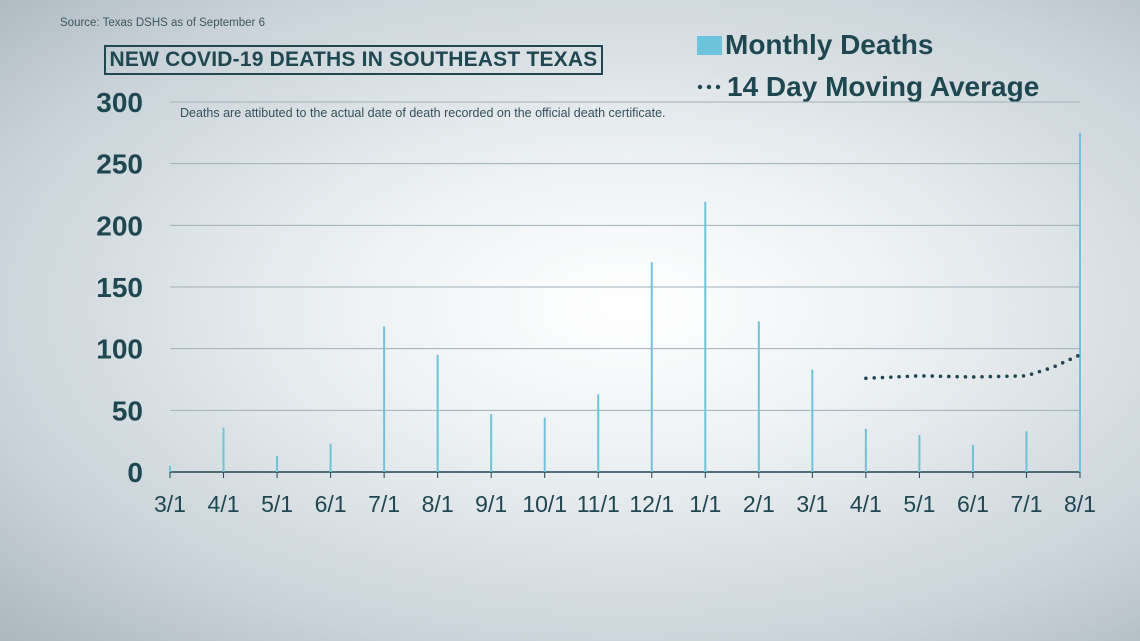  I want to click on y-tick-label: 200, so click(119, 225).